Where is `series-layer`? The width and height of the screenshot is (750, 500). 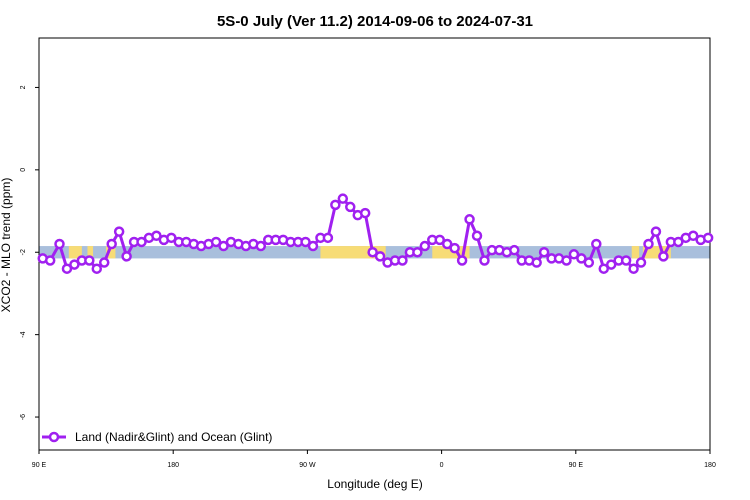
series-layer is located at coordinates (375, 233).